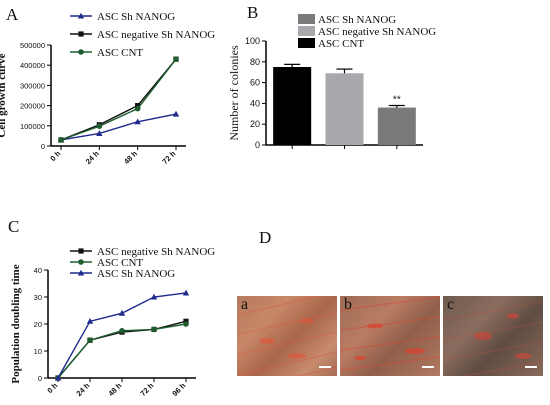 The height and width of the screenshot is (405, 550). Describe the element at coordinates (32, 45) in the screenshot. I see `y-tick-label: 500000` at that location.